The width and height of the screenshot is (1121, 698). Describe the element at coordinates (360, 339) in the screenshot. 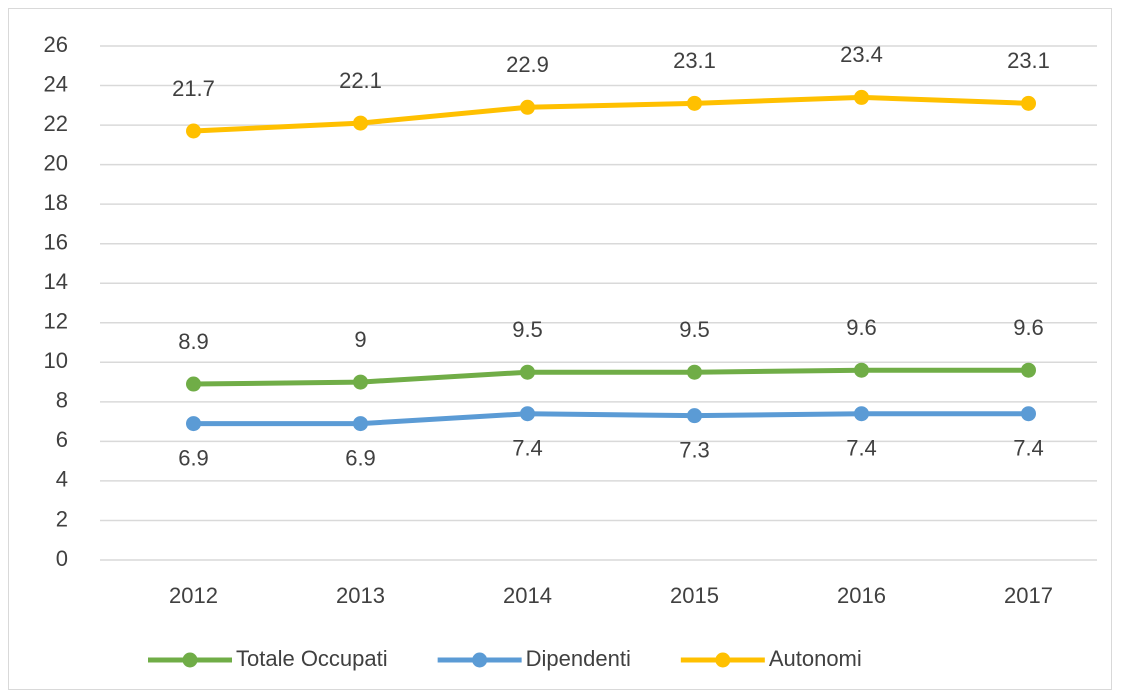

I see `data-label: 9` at that location.